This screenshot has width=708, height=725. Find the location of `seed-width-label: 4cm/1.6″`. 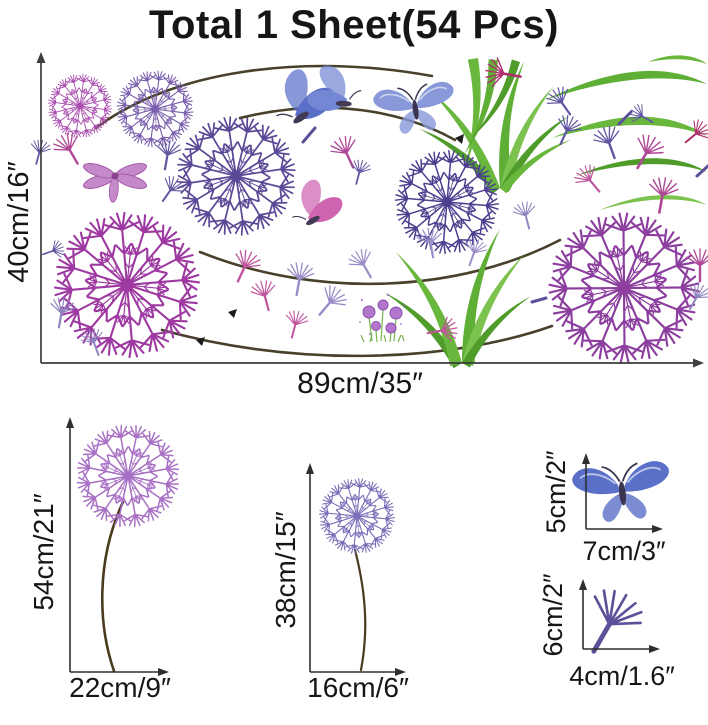

seed-width-label: 4cm/1.6″ is located at coordinates (622, 676).